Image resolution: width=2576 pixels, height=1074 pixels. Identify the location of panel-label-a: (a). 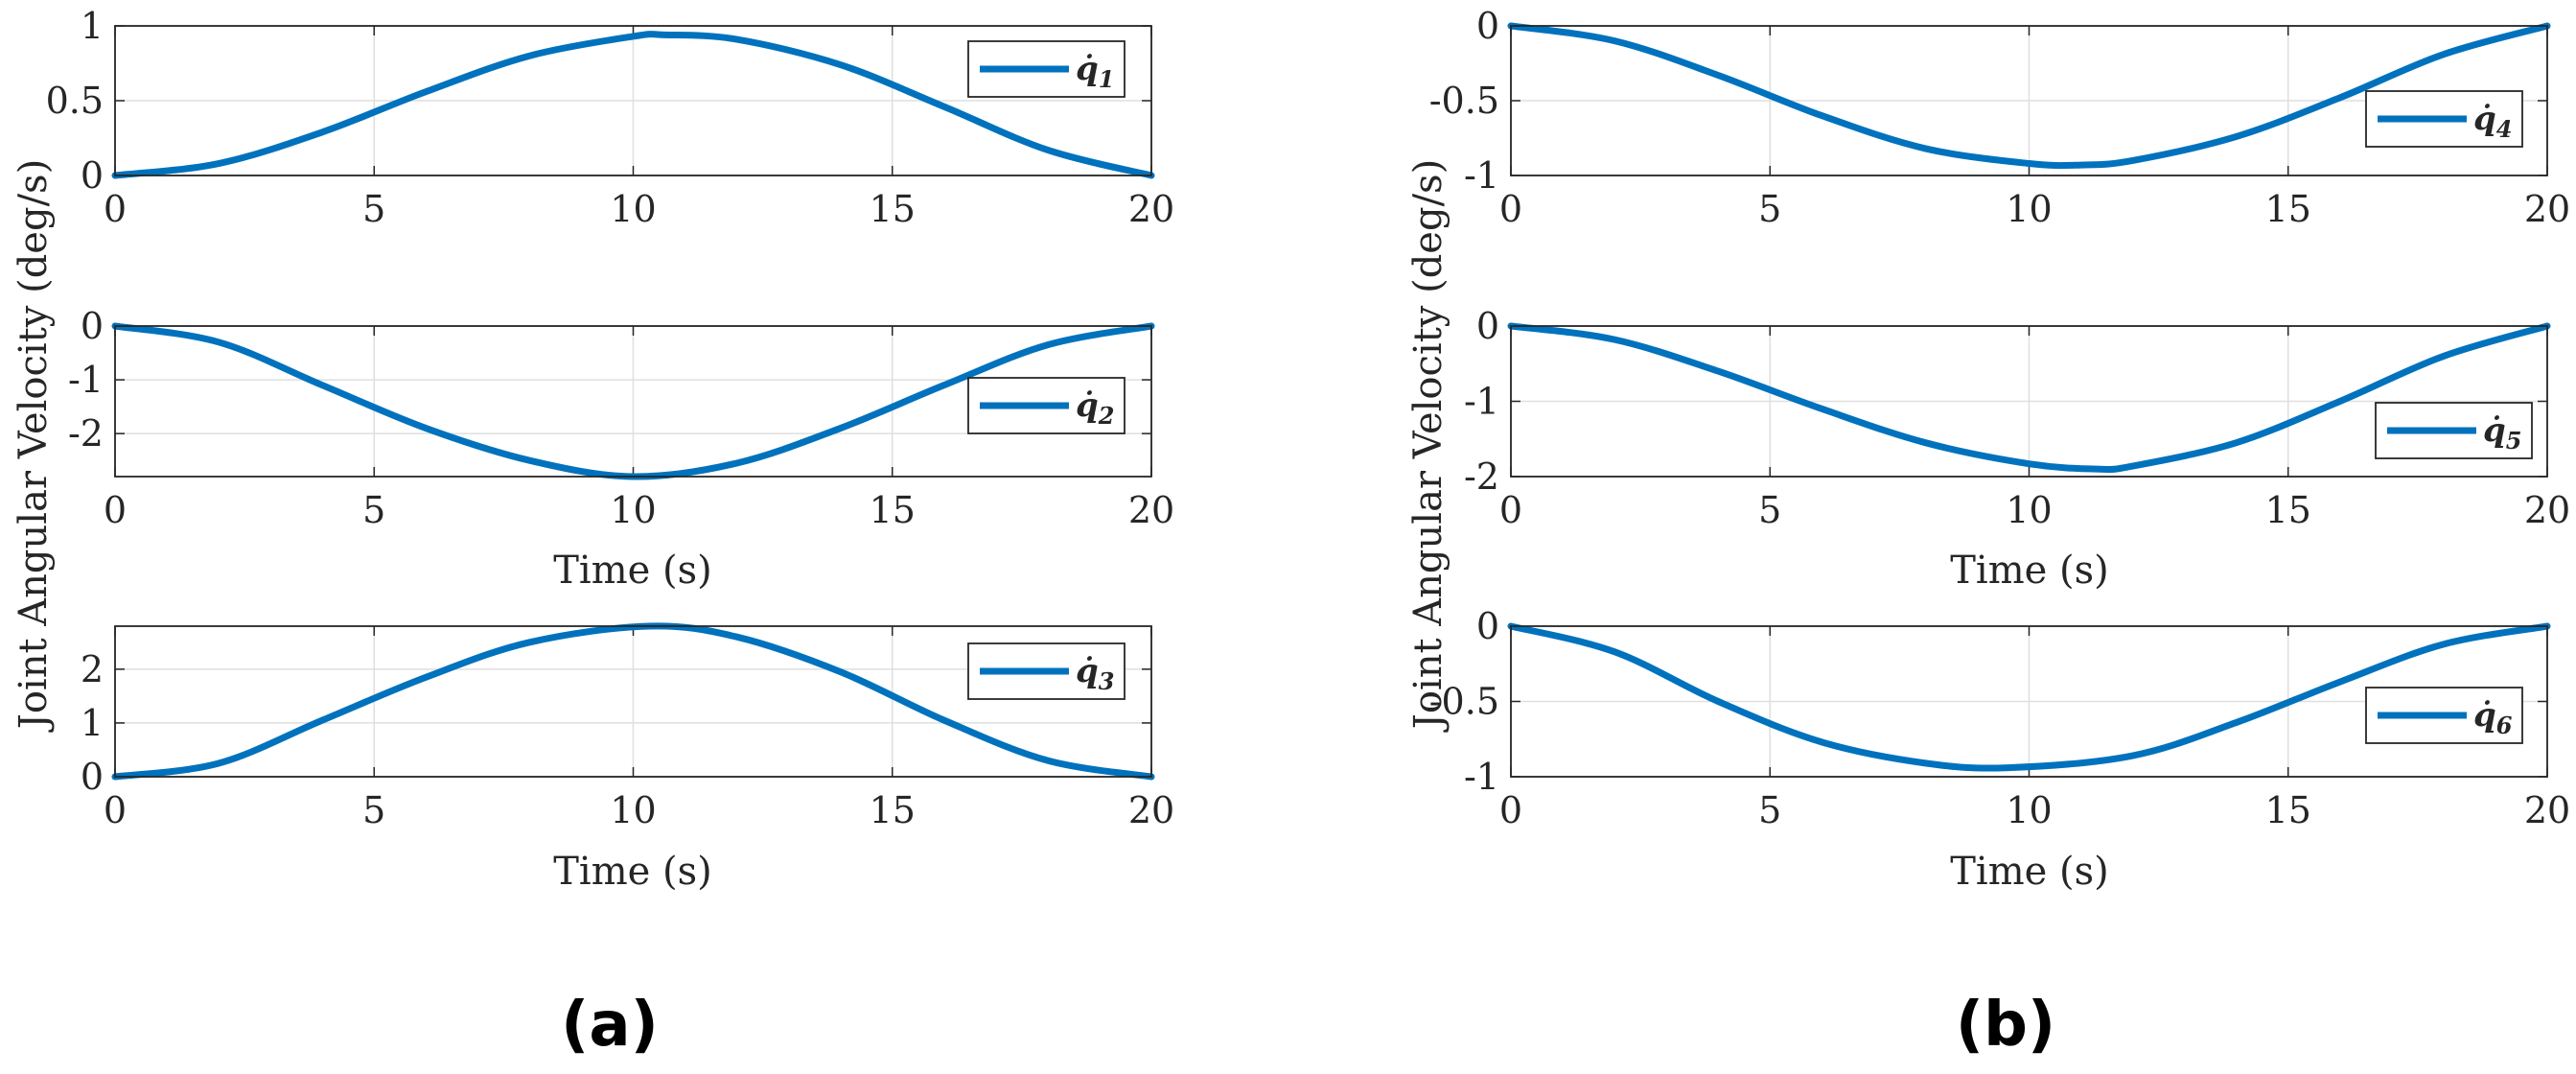
(610, 1025).